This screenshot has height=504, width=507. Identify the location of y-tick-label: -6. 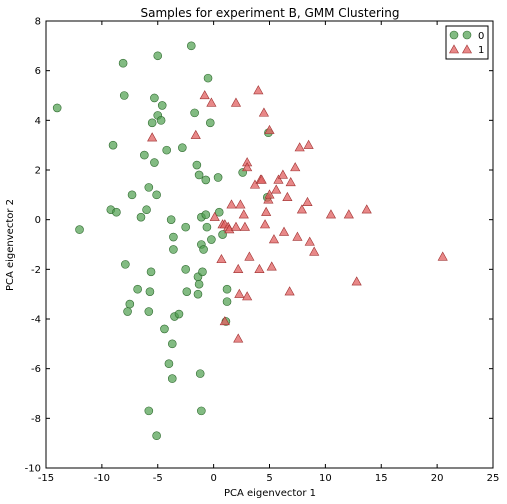
(36, 369).